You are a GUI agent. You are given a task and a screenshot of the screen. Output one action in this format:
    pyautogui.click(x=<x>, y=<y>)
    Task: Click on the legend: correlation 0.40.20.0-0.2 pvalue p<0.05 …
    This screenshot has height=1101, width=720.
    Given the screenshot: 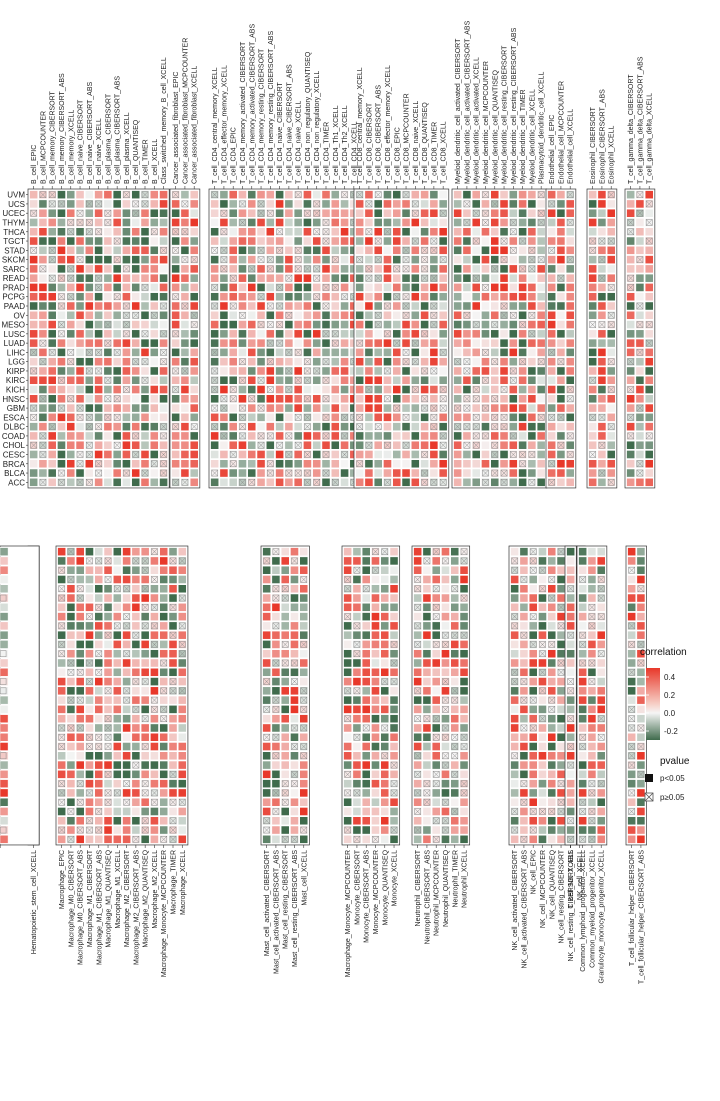 What is the action you would take?
    pyautogui.click(x=665, y=724)
    